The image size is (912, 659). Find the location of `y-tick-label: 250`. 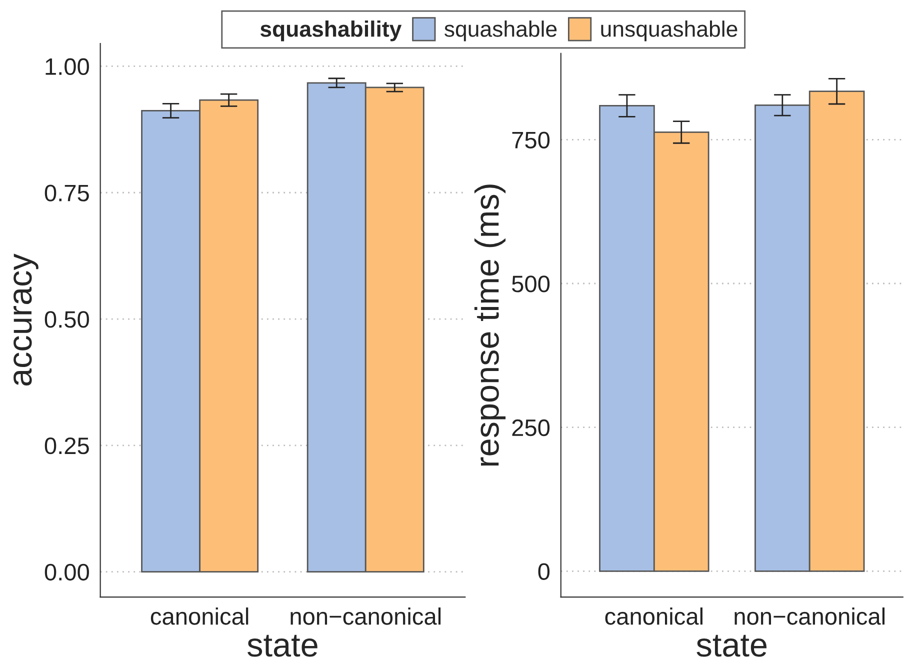

y-tick-label: 250 is located at coordinates (531, 427).